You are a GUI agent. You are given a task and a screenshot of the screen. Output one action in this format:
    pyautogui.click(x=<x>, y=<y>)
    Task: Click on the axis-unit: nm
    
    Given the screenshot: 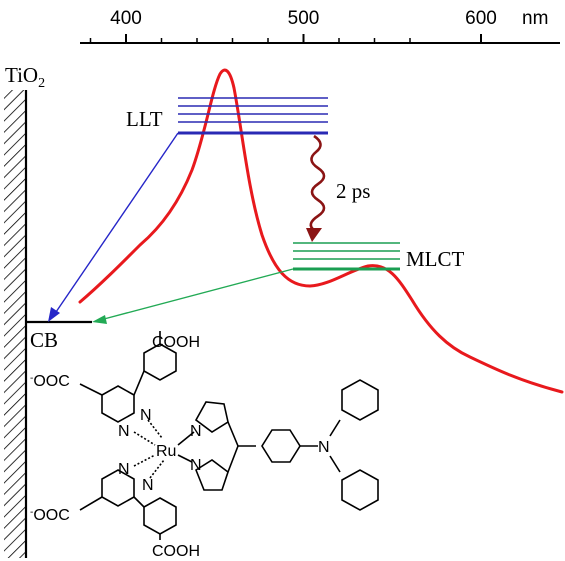 What is the action you would take?
    pyautogui.click(x=535, y=18)
    